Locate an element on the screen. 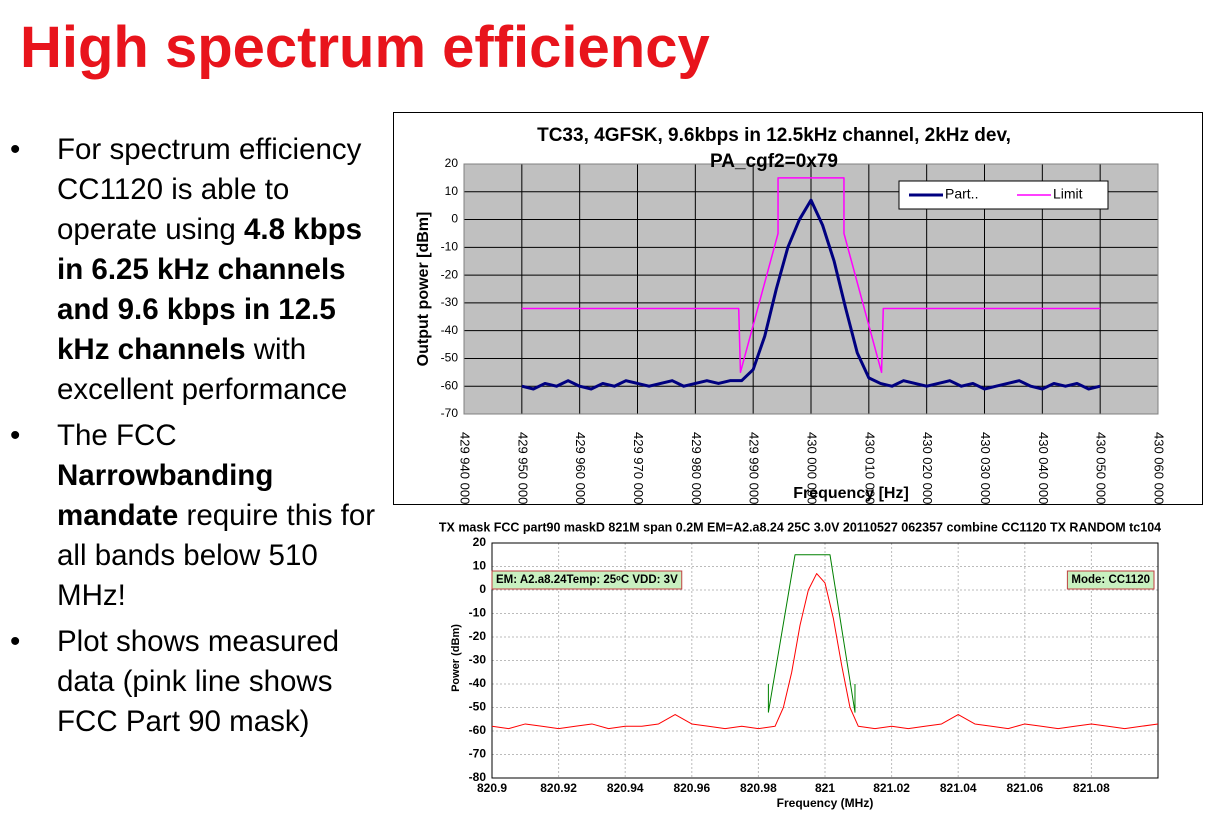  x-tick-label: 821.02 is located at coordinates (891, 788).